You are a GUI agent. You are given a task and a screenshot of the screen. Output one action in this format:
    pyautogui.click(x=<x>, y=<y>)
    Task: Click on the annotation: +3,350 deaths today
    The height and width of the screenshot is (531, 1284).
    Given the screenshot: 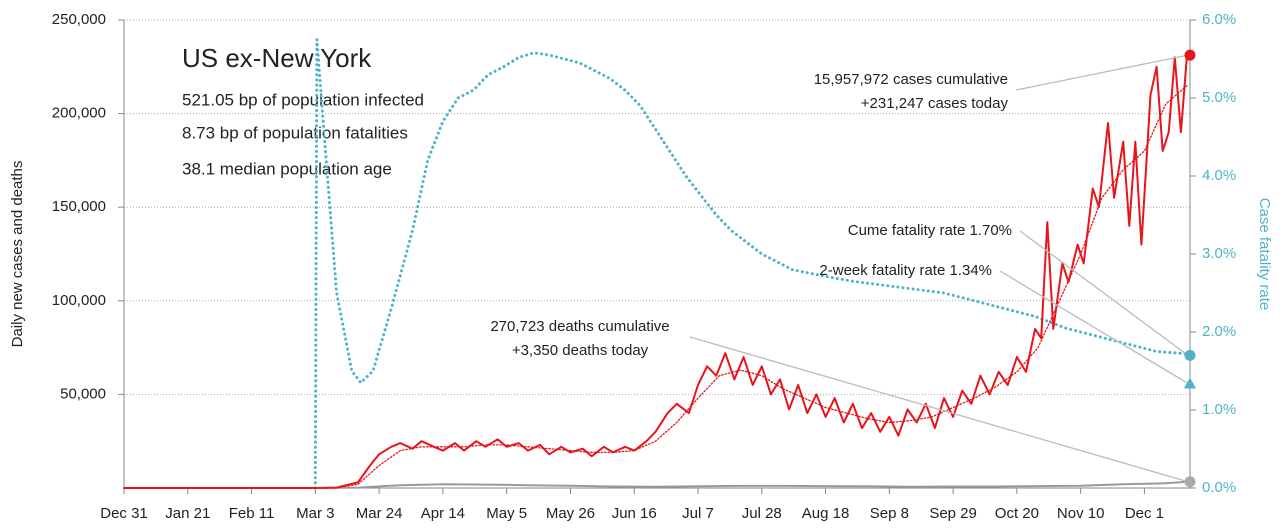 What is the action you would take?
    pyautogui.click(x=580, y=350)
    